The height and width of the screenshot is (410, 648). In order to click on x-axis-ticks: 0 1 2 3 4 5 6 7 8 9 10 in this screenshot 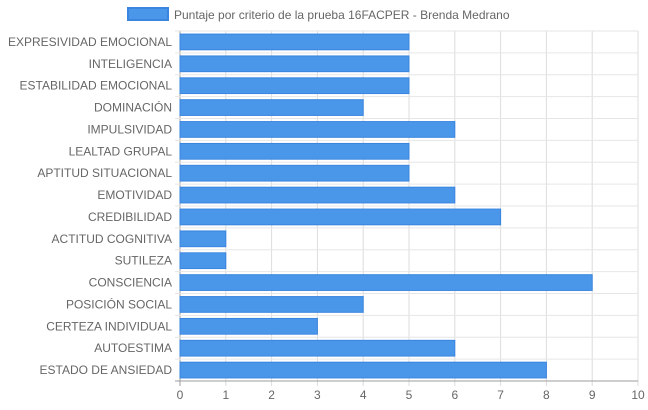, I will do `click(411, 395)`.